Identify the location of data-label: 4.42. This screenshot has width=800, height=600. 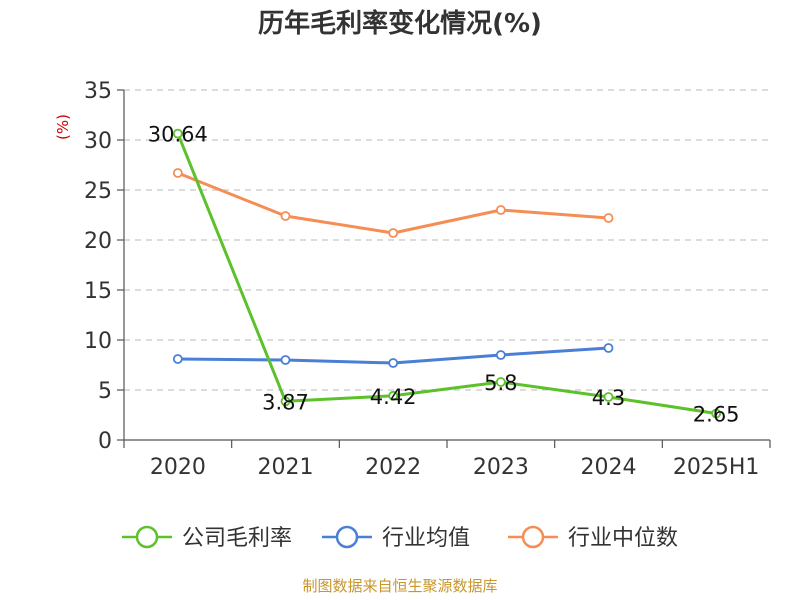
(393, 397).